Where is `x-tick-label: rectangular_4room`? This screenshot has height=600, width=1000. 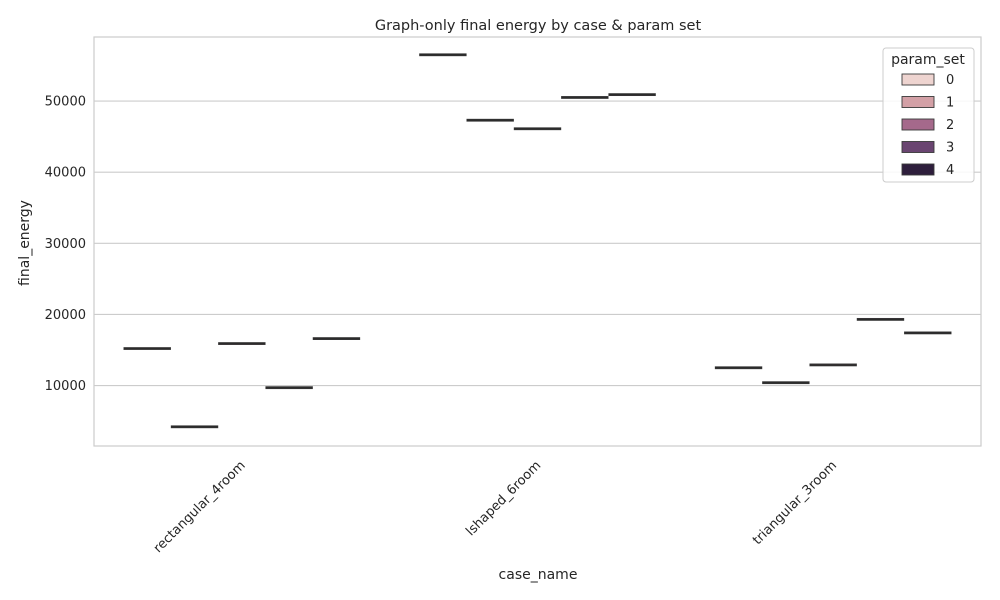
x-tick-label: rectangular_4room is located at coordinates (200, 507).